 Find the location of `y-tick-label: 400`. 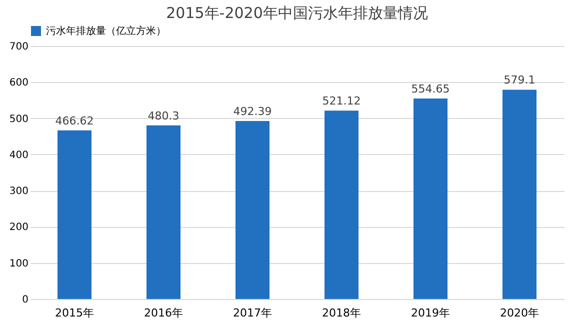

y-tick-label: 400 is located at coordinates (18, 155).